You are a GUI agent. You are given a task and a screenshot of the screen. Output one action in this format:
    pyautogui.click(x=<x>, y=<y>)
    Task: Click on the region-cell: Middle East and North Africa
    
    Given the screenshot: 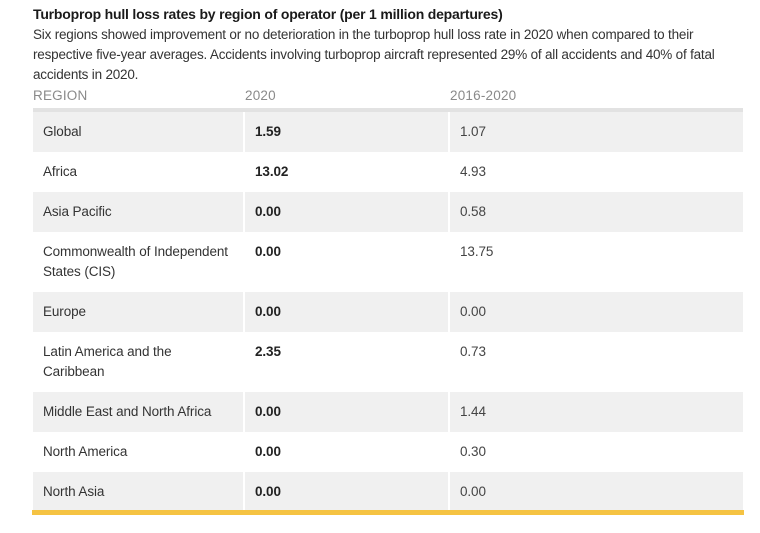 What is the action you would take?
    pyautogui.click(x=139, y=412)
    